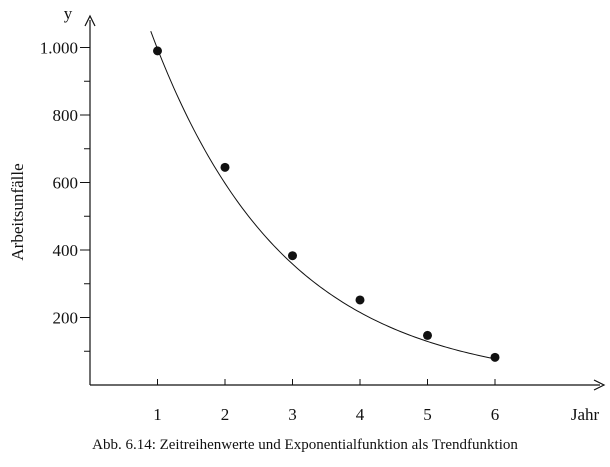 This screenshot has height=467, width=610. What do you see at coordinates (59, 48) in the screenshot?
I see `y-tick-label: 1.000` at bounding box center [59, 48].